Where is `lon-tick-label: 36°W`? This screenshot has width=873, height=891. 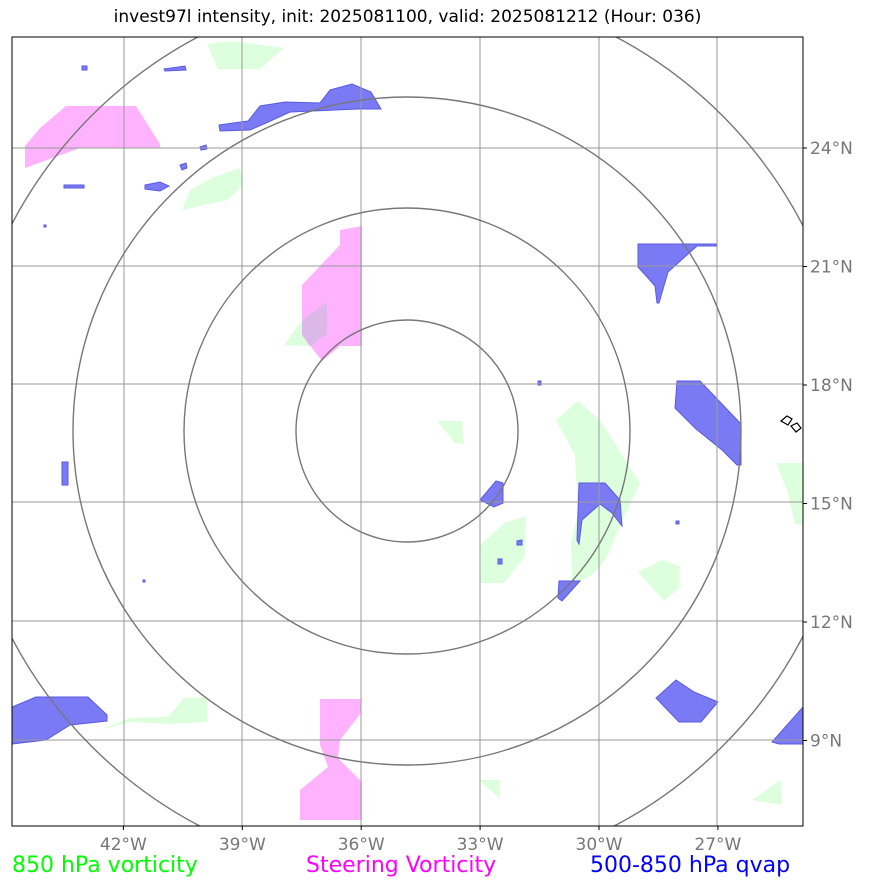
lon-tick-label: 36°W is located at coordinates (361, 845).